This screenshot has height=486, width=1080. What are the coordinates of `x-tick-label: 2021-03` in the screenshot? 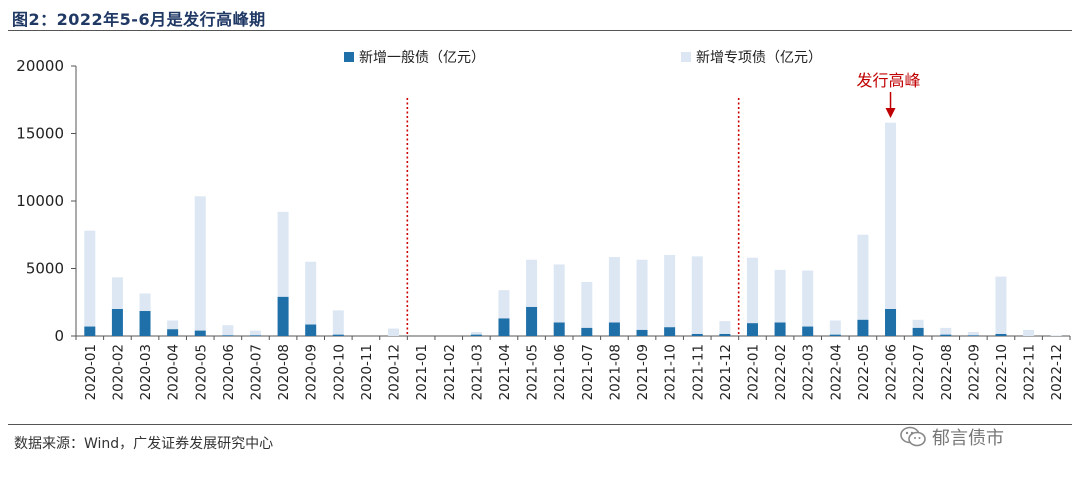 It's located at (477, 372).